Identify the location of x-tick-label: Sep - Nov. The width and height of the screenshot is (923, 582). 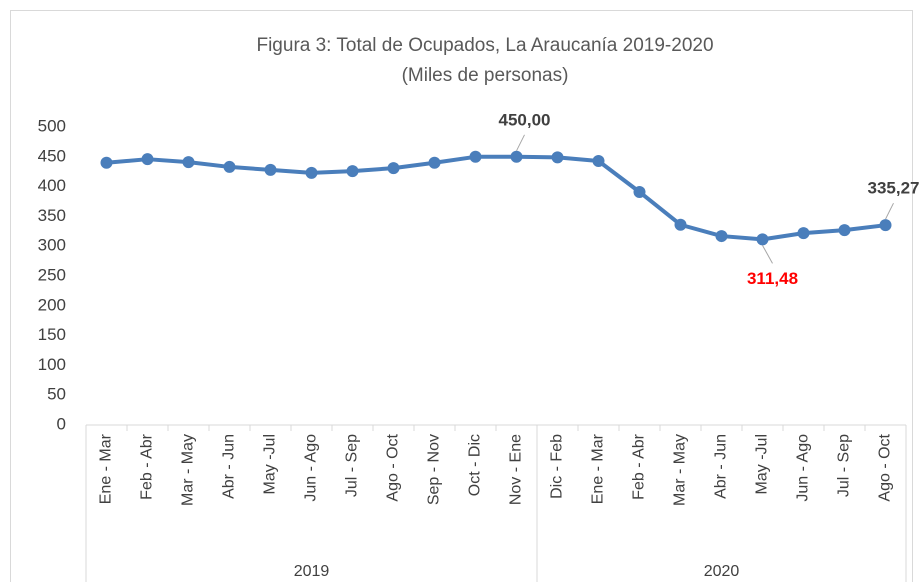
(434, 469).